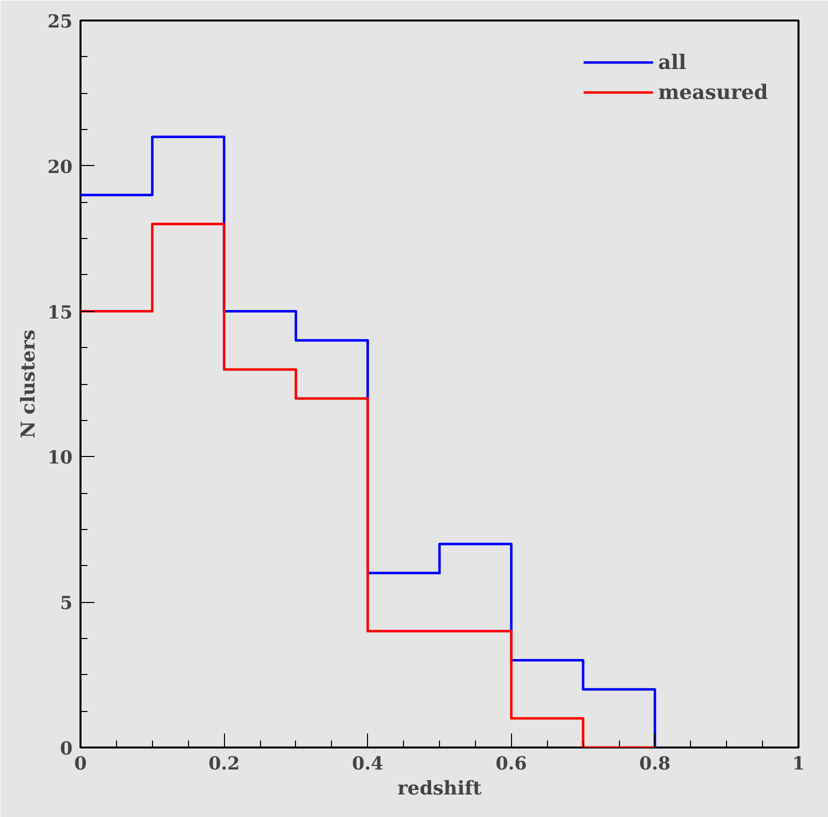 The width and height of the screenshot is (828, 817). What do you see at coordinates (66, 603) in the screenshot?
I see `y-tick-label: 5` at bounding box center [66, 603].